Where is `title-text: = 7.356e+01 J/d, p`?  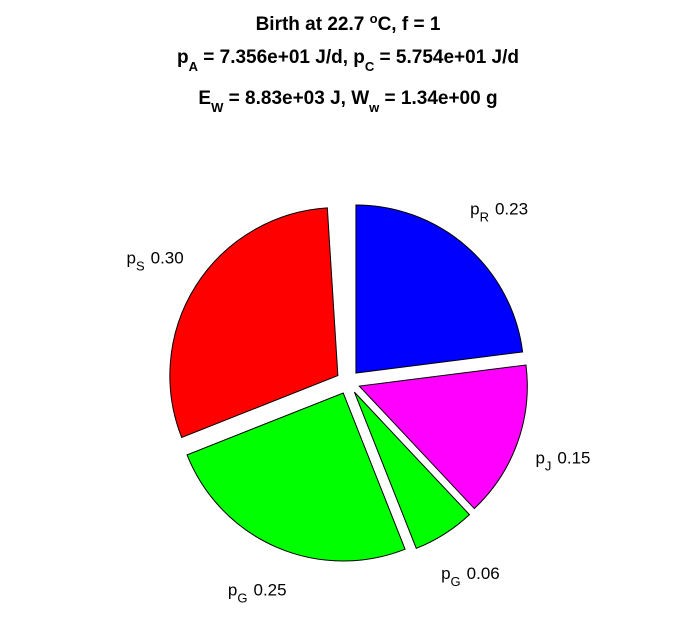 title-text: = 7.356e+01 J/d, p is located at coordinates (281, 57).